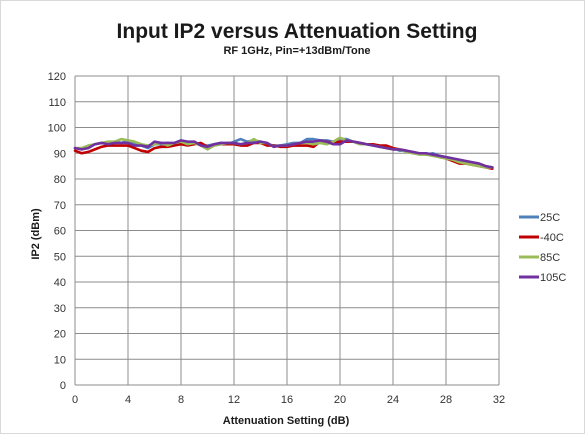 The image size is (585, 434). Describe the element at coordinates (60, 360) in the screenshot. I see `y-tick-label: 10` at that location.